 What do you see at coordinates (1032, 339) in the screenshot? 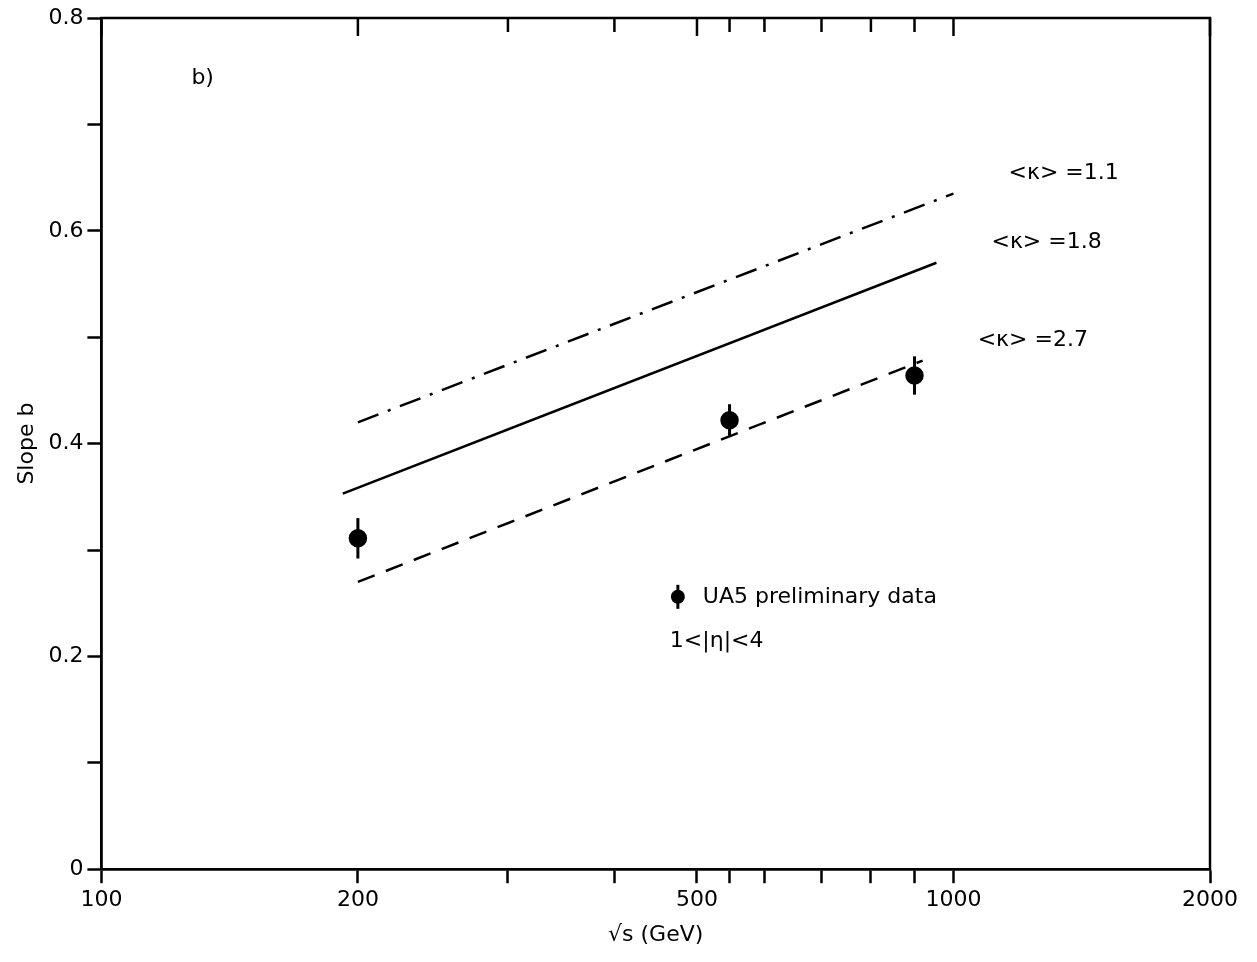
I see `text: <κ> =2.7` at bounding box center [1032, 339].